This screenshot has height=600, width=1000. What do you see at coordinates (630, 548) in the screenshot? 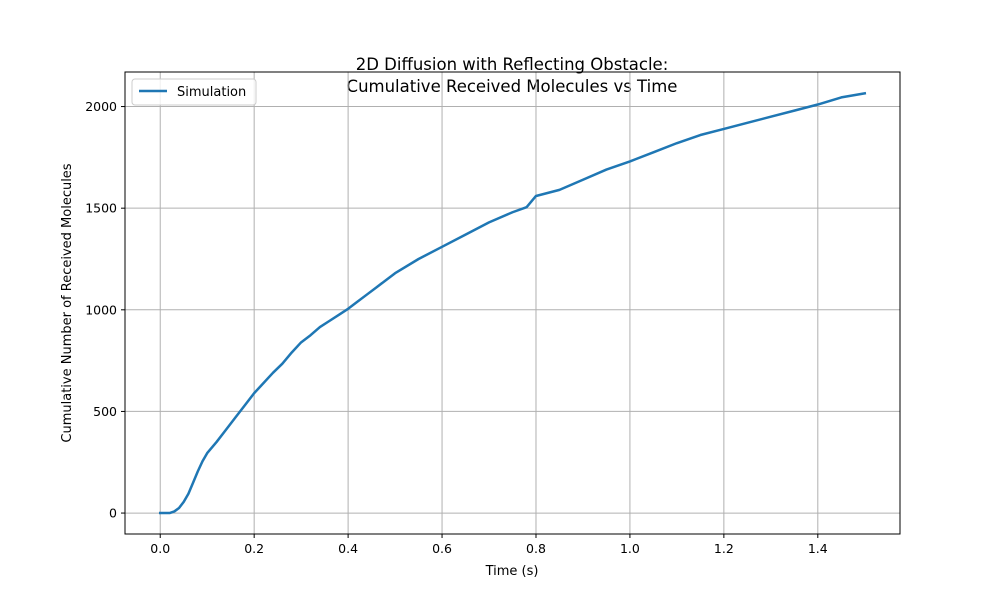
I see `x-tick-label: 1.0` at bounding box center [630, 548].